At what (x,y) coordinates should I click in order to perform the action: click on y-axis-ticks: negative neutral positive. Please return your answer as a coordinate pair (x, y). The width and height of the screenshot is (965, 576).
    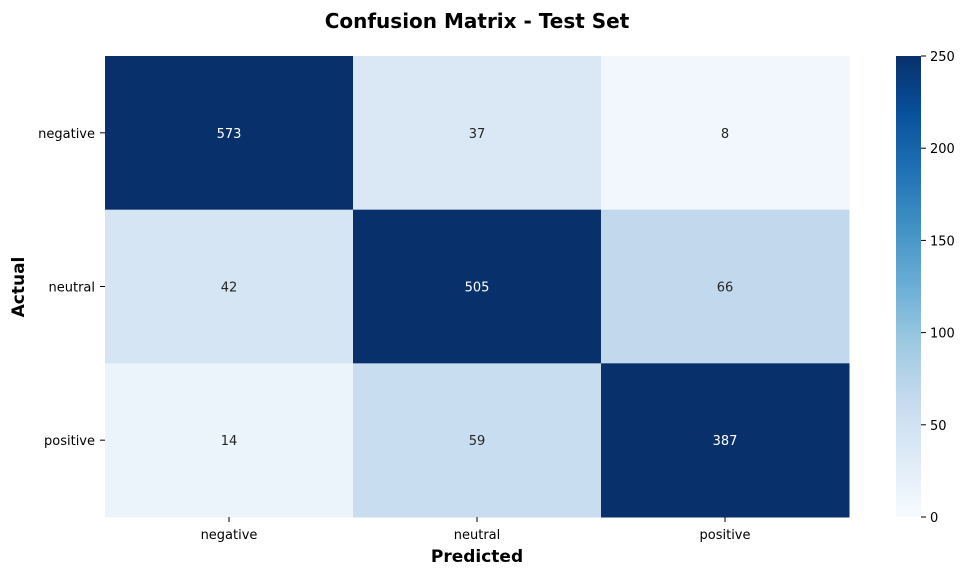
    Looking at the image, I should click on (71, 288).